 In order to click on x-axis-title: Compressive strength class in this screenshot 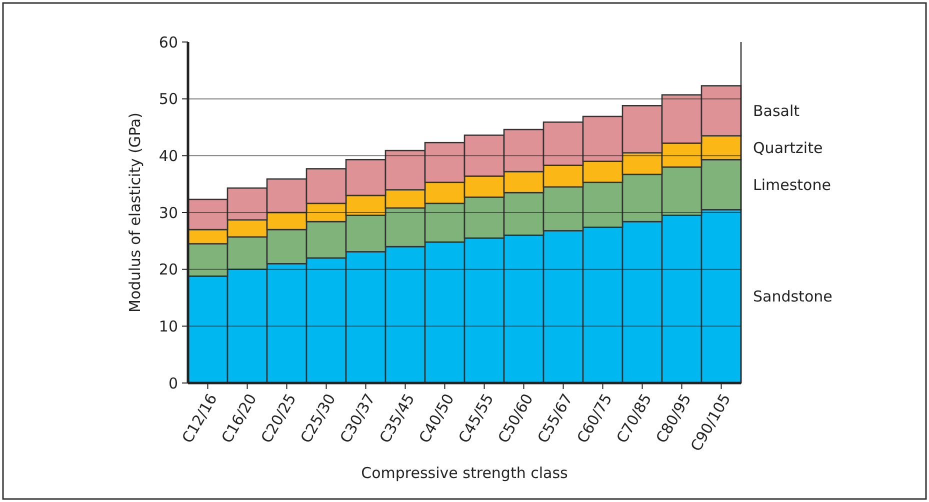, I will do `click(464, 473)`.